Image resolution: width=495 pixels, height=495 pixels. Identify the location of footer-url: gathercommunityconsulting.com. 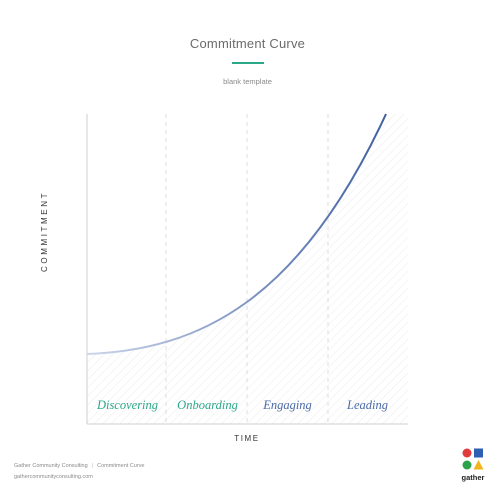
(53, 477).